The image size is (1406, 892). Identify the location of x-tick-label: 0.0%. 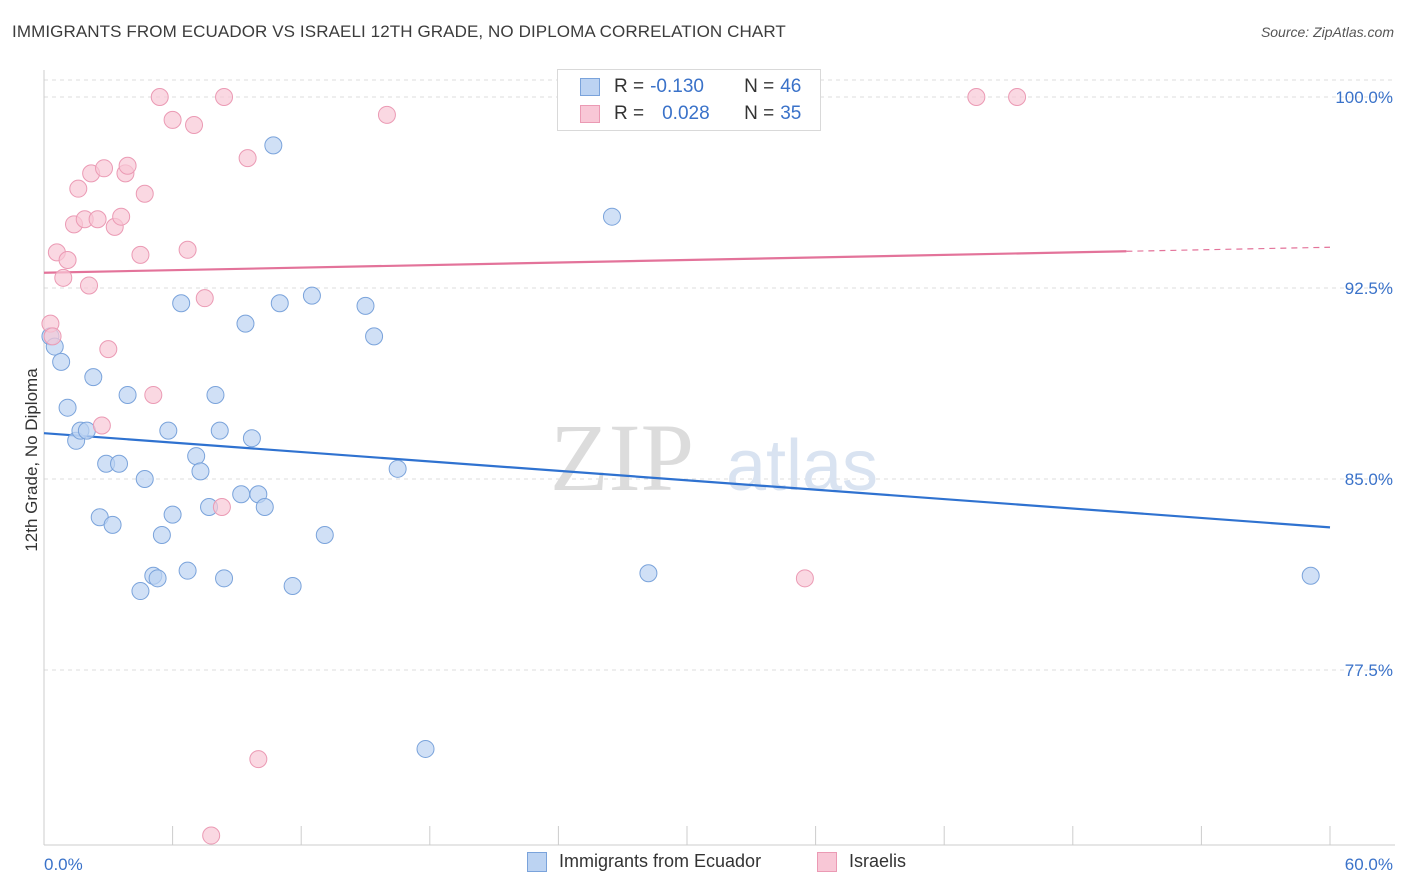
(63, 864).